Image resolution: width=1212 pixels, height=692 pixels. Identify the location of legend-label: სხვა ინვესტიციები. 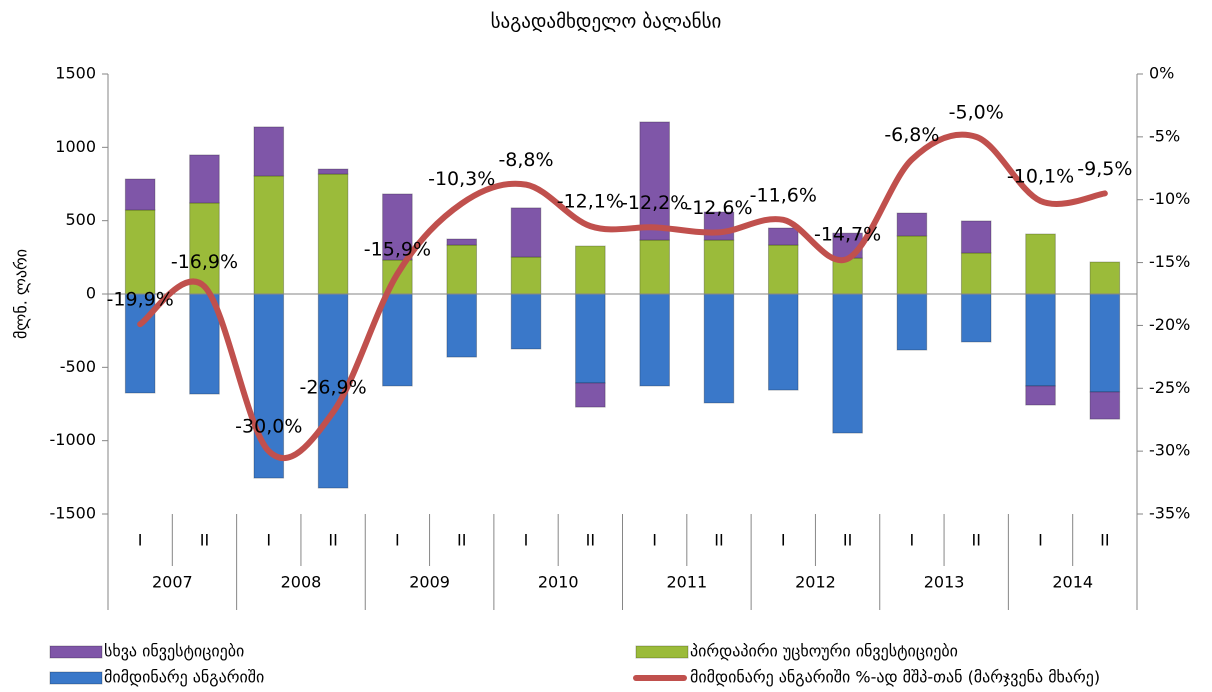
(174, 651).